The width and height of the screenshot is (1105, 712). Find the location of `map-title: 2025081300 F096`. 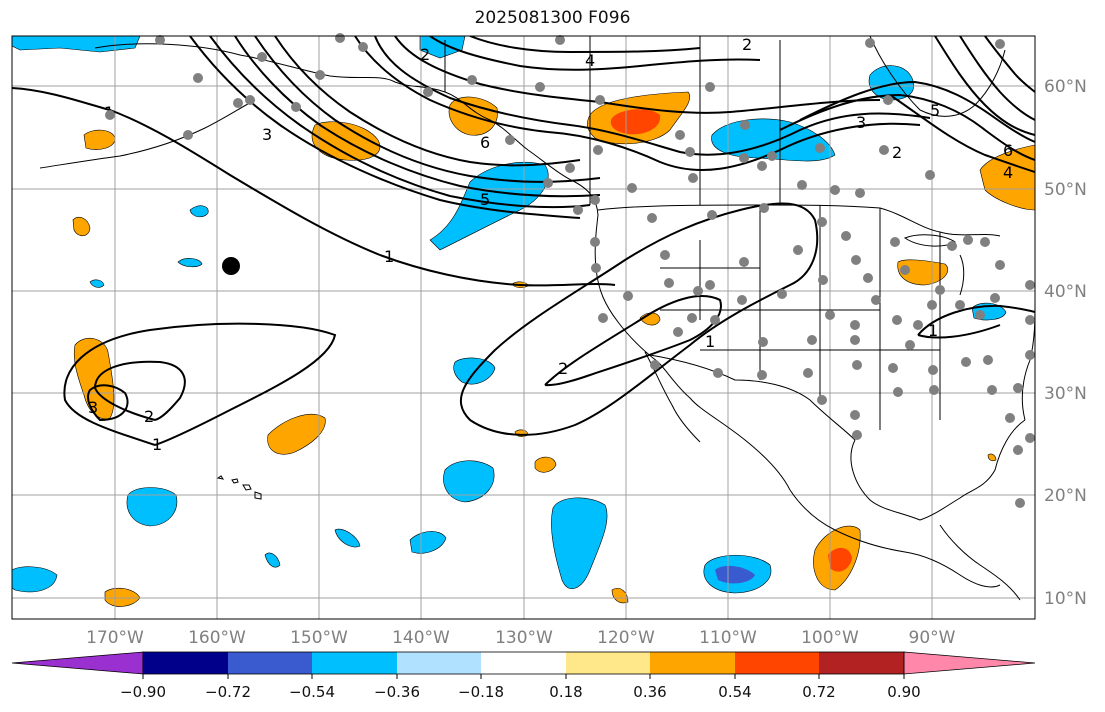

map-title: 2025081300 F096 is located at coordinates (552, 18).